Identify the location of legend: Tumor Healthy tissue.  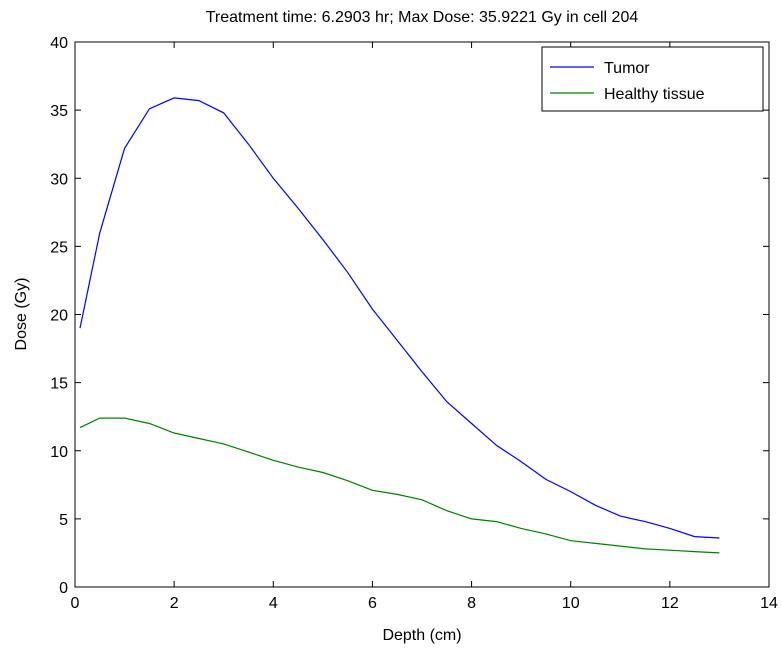
(652, 79).